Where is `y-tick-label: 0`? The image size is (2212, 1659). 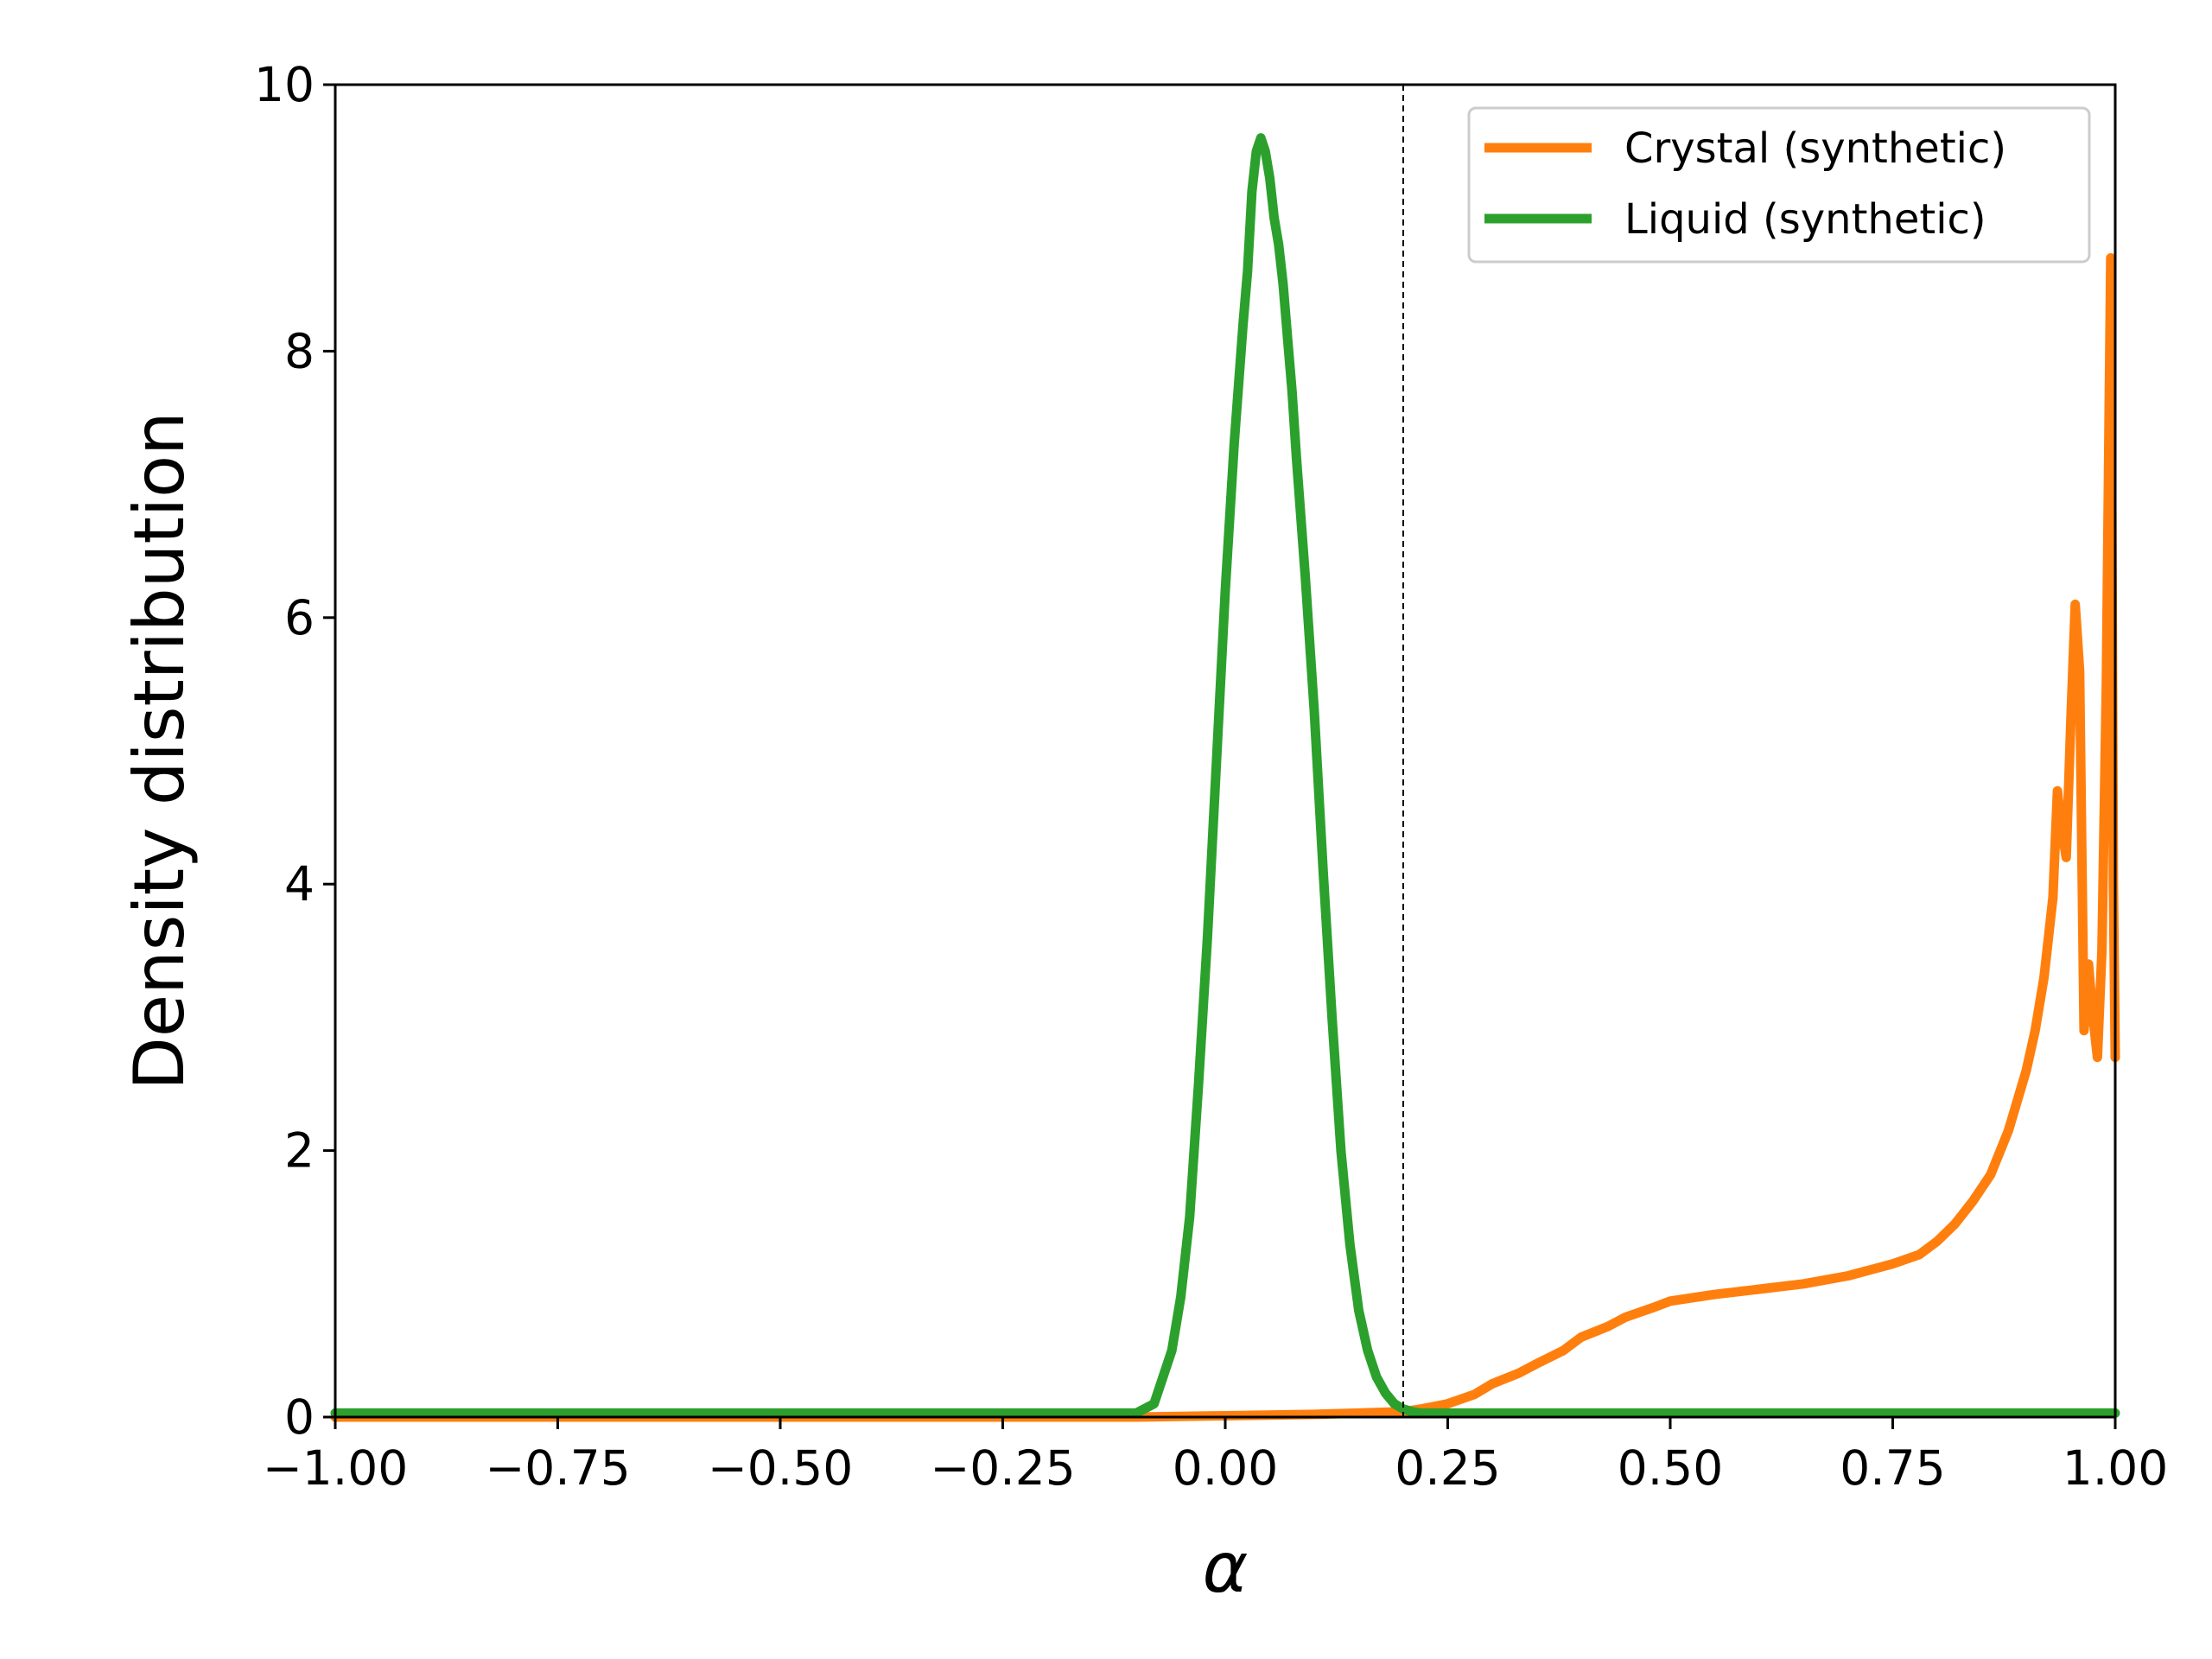
y-tick-label: 0 is located at coordinates (299, 1417).